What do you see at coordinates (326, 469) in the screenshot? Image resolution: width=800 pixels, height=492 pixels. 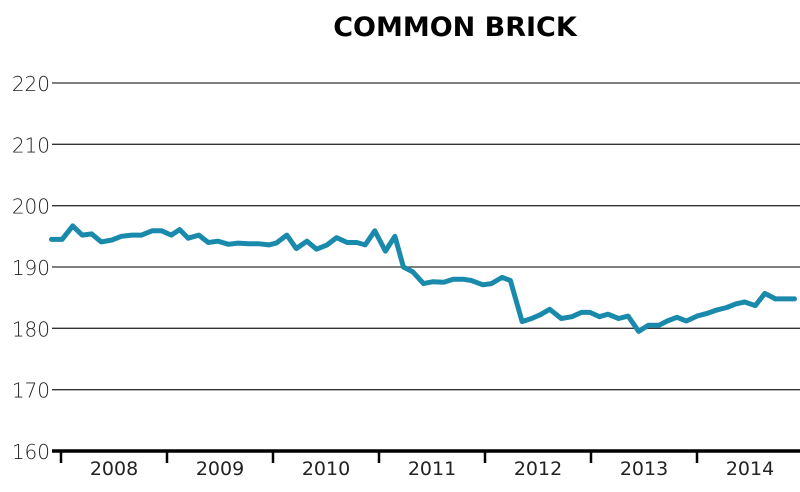 I see `x-tick-label: 2010` at bounding box center [326, 469].